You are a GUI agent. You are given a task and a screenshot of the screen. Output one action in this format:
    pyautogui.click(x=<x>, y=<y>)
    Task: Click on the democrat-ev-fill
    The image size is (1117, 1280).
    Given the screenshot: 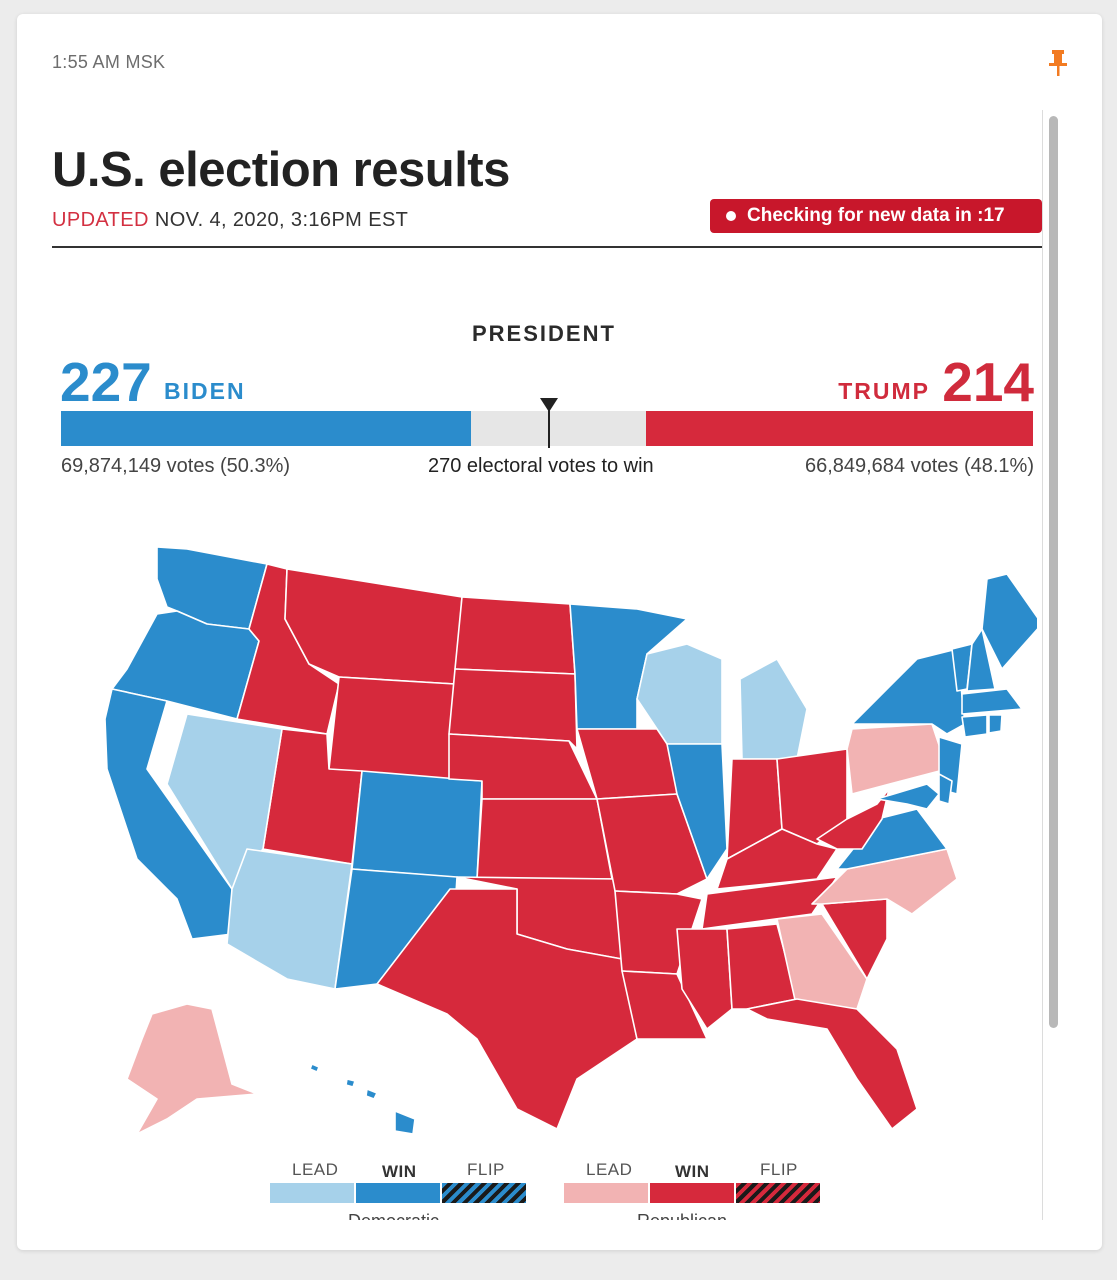 What is the action you would take?
    pyautogui.click(x=266, y=428)
    